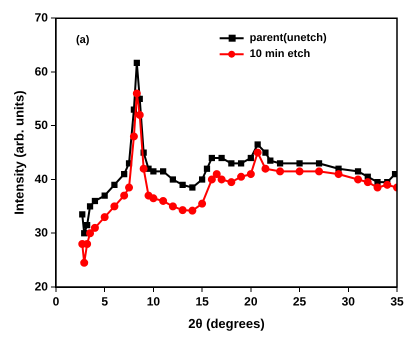 The height and width of the screenshot is (344, 415). I want to click on y-tick-label: 60, so click(41, 71).